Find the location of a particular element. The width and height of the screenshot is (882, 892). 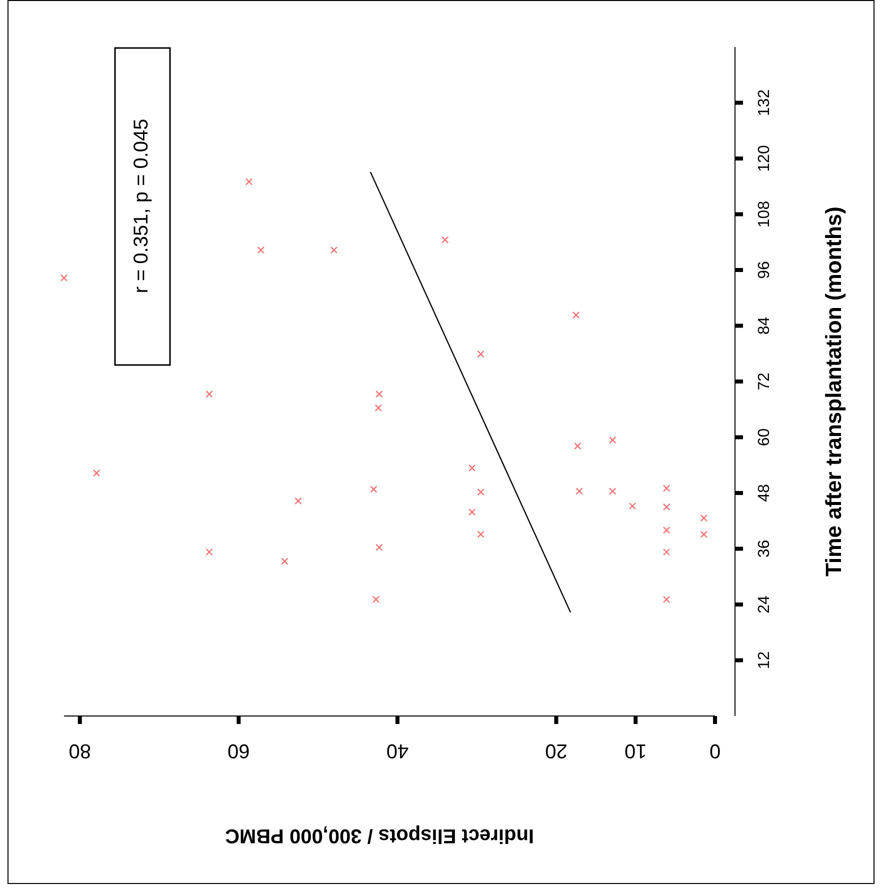

x-tick-label: 20 is located at coordinates (556, 751).